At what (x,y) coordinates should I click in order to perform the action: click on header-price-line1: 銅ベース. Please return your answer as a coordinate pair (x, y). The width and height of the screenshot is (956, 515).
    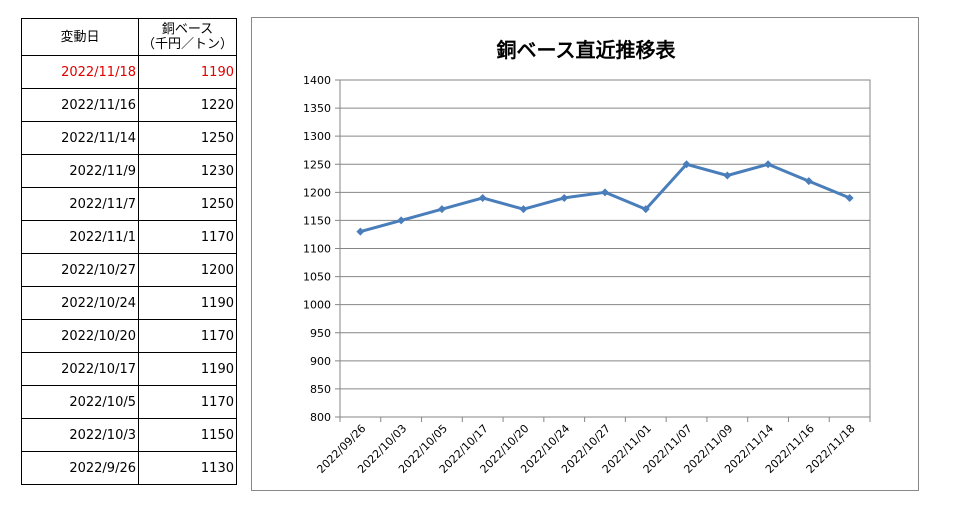
    Looking at the image, I should click on (187, 29).